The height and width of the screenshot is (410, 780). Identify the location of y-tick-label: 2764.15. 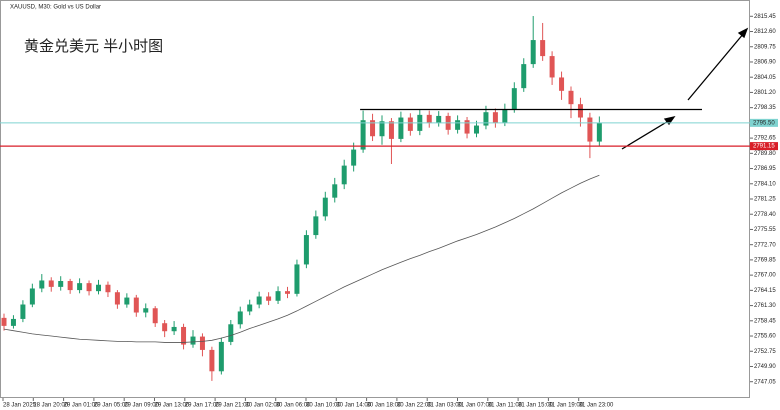
(765, 291).